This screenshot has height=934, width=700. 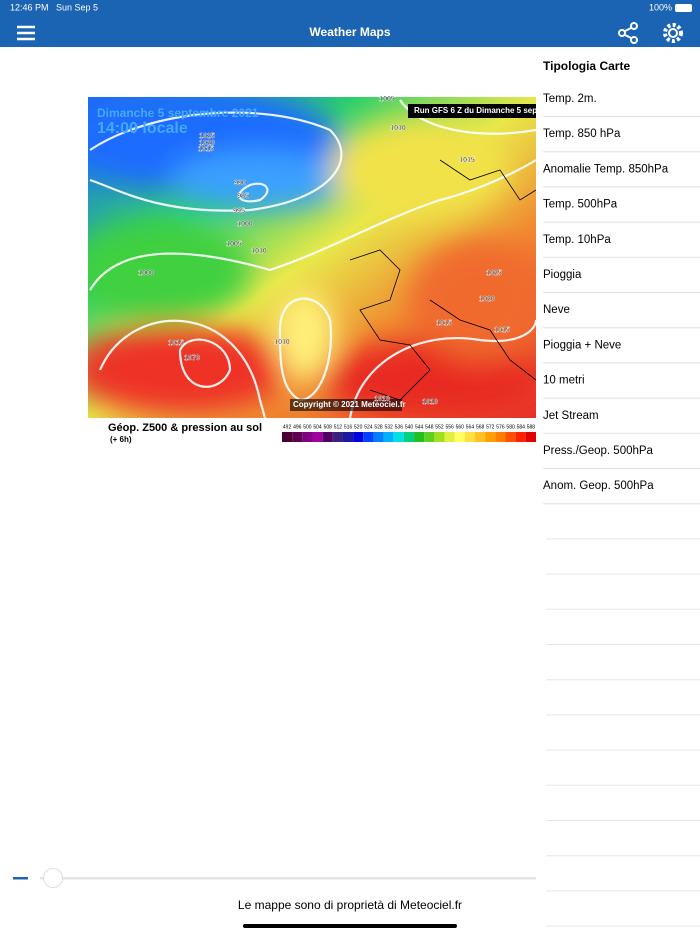 What do you see at coordinates (121, 439) in the screenshot?
I see `map-offset: (+ 6h)` at bounding box center [121, 439].